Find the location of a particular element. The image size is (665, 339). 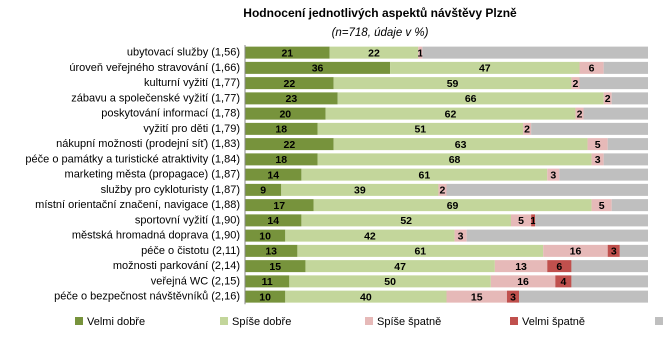

legend-label: Velmi dobře is located at coordinates (116, 322).